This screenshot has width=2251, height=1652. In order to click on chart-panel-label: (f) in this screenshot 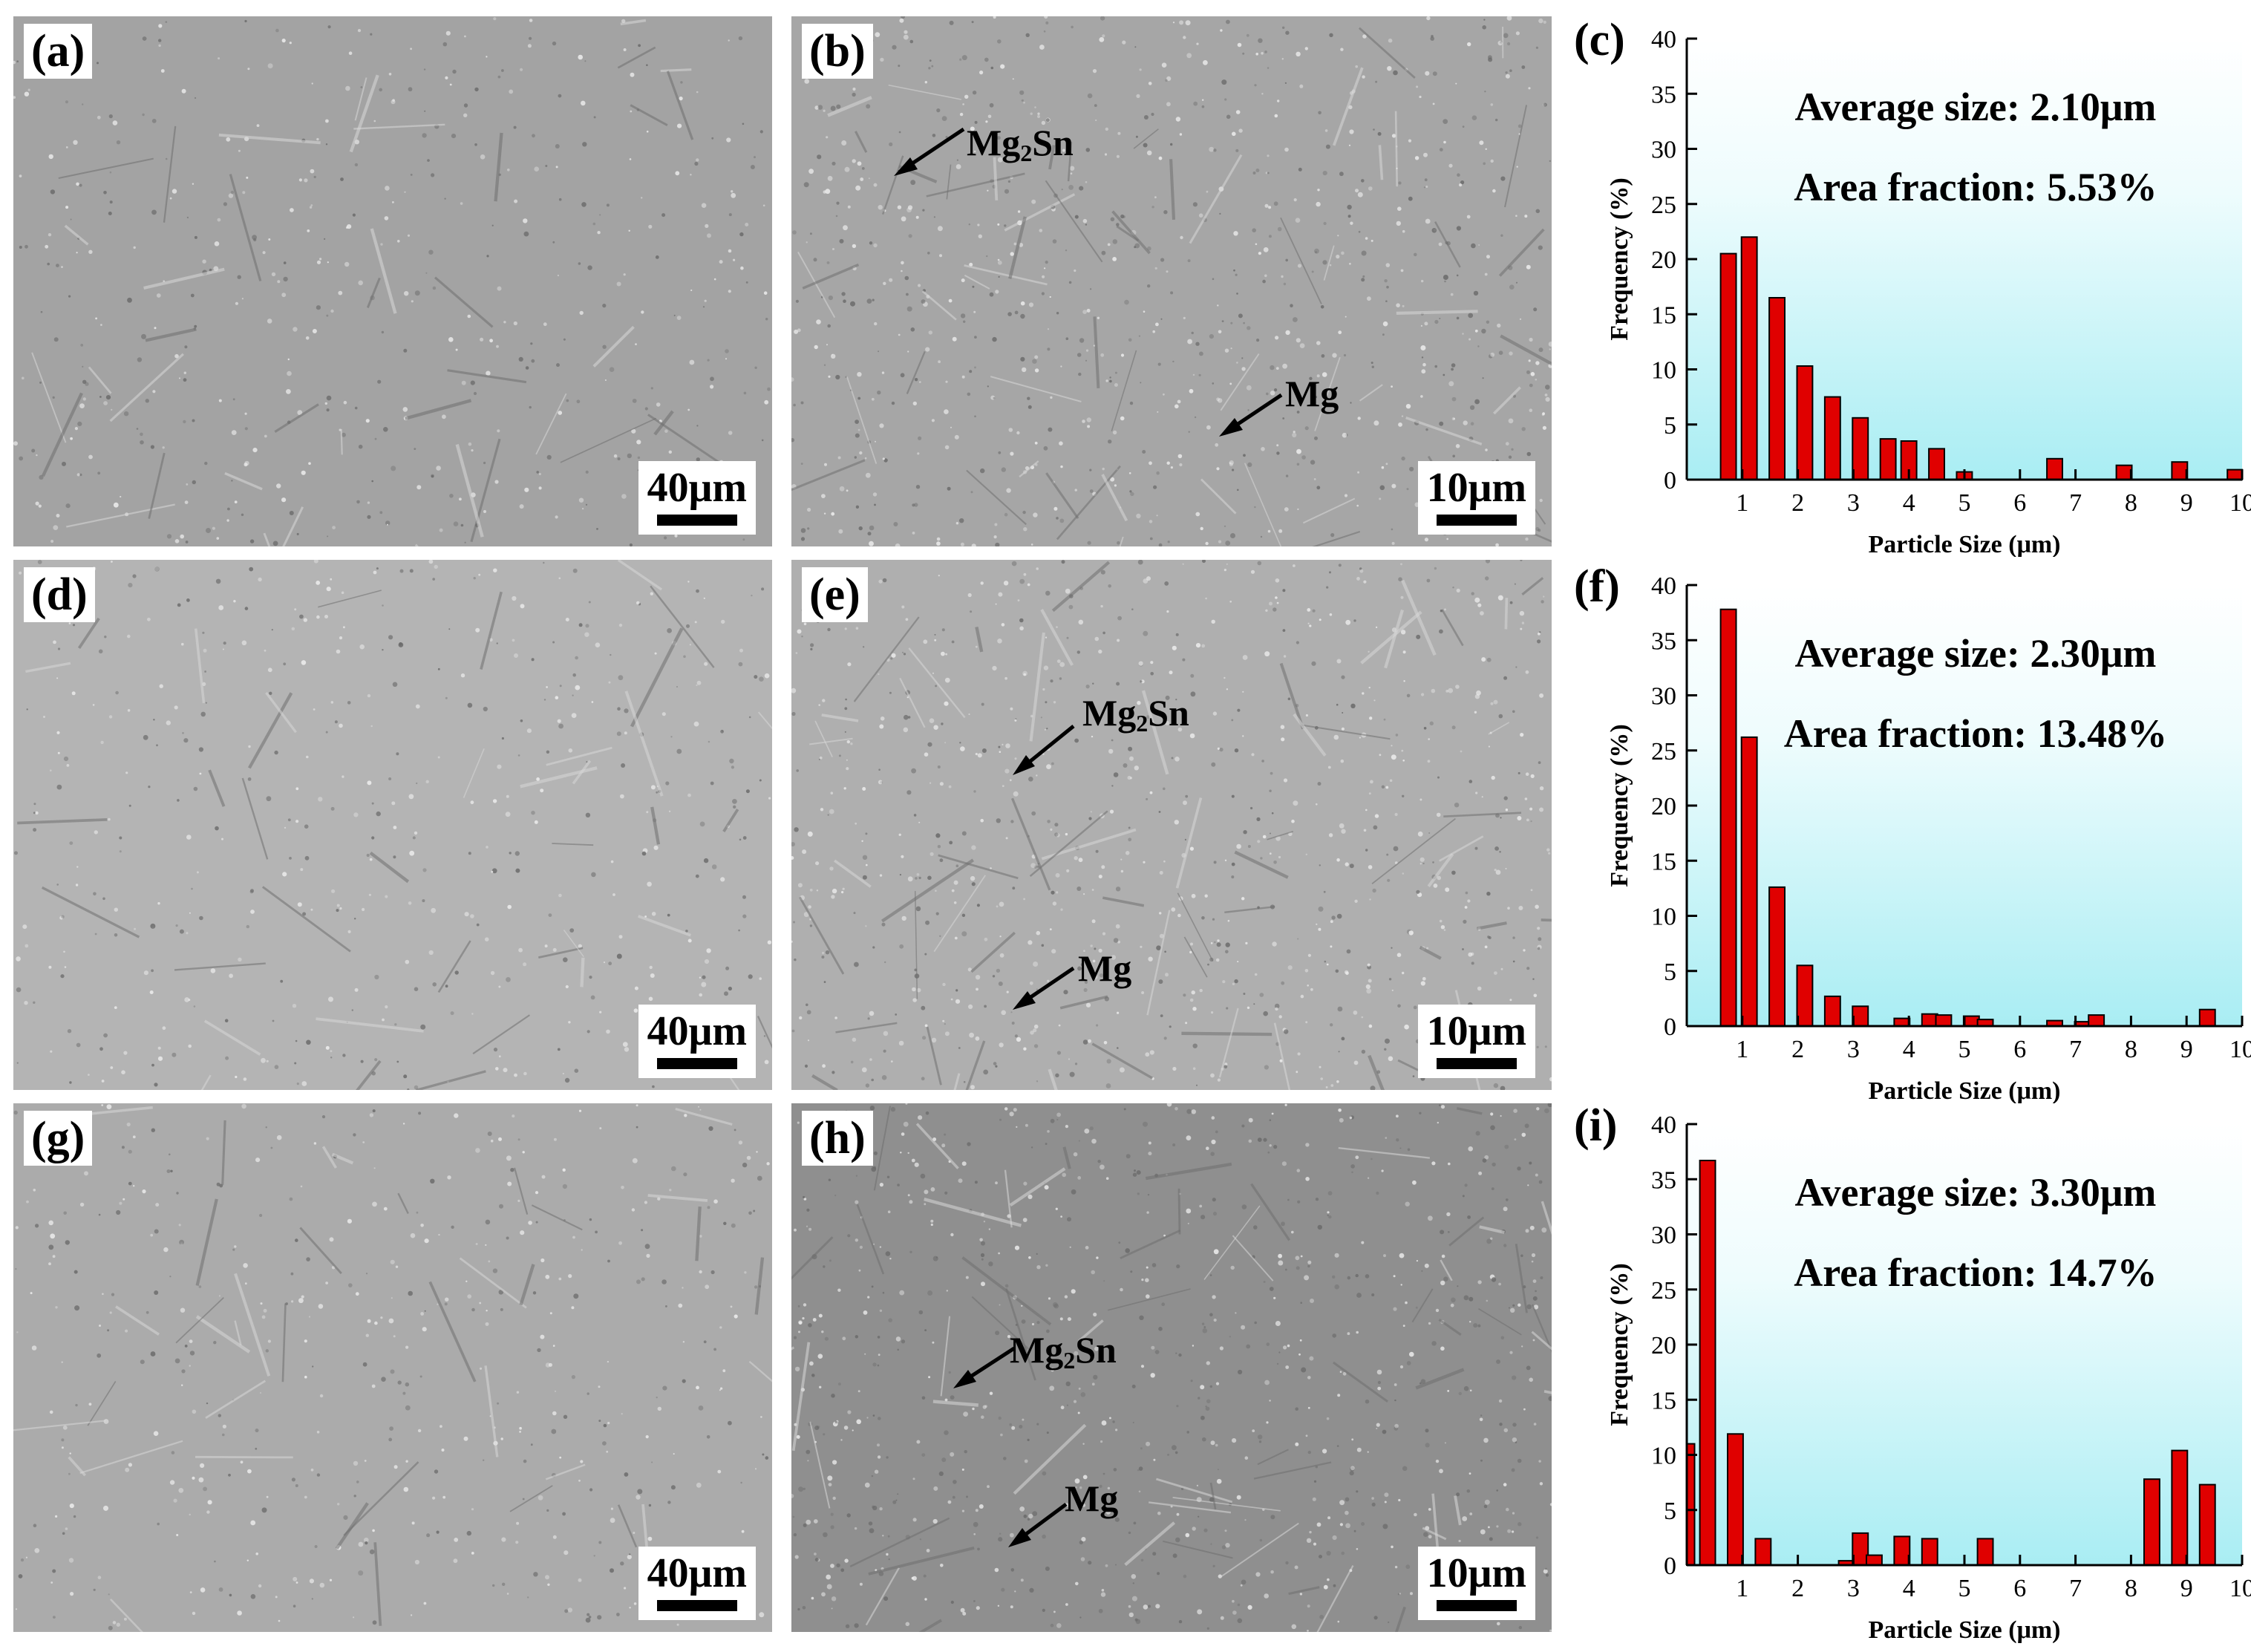, I will do `click(1597, 586)`.